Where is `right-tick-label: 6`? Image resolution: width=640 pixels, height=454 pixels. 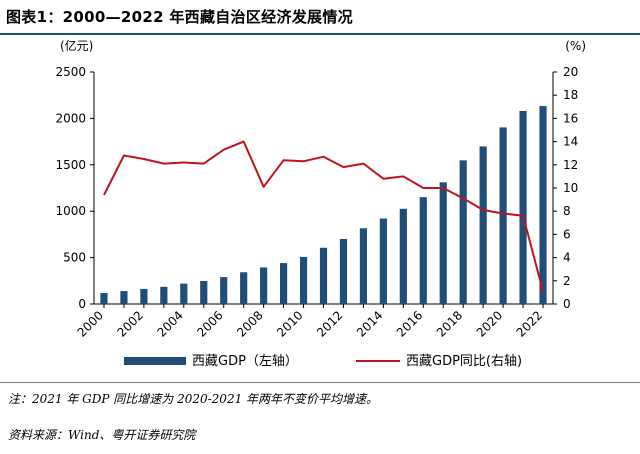 right-tick-label: 6 is located at coordinates (567, 234).